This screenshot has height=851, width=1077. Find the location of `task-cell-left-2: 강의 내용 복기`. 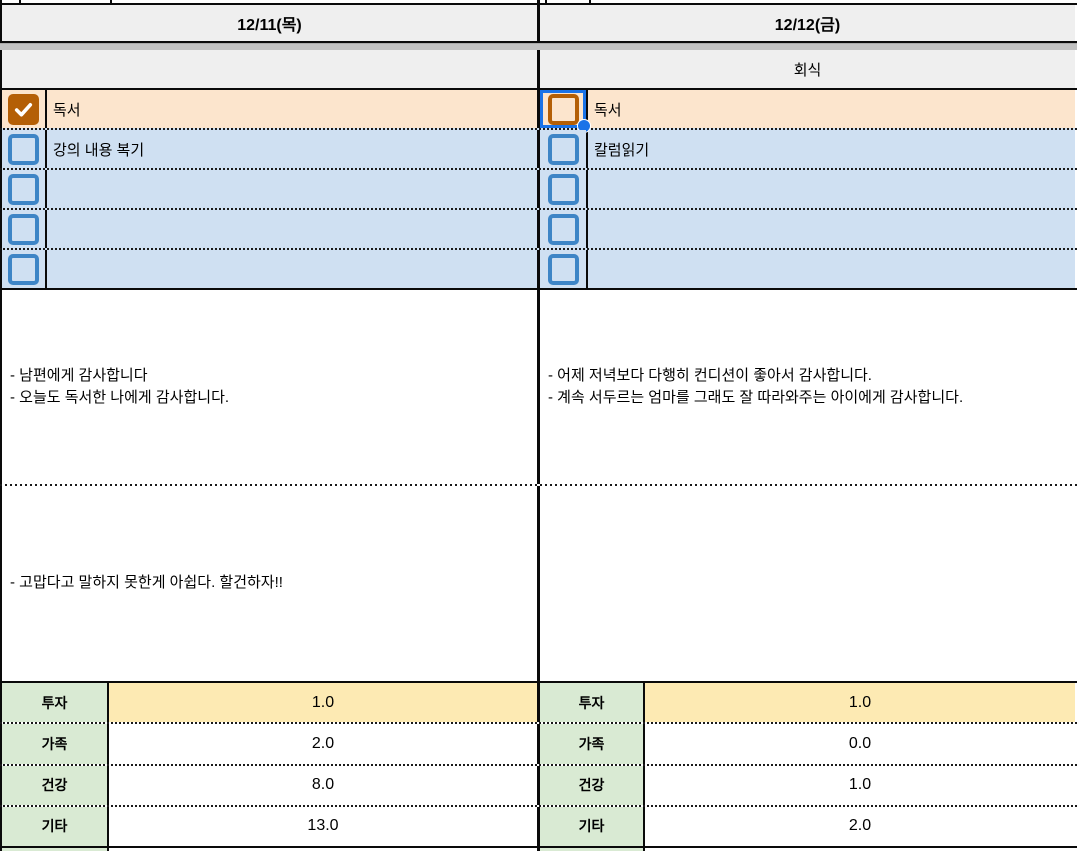

task-cell-left-2: 강의 내용 복기 is located at coordinates (292, 149).